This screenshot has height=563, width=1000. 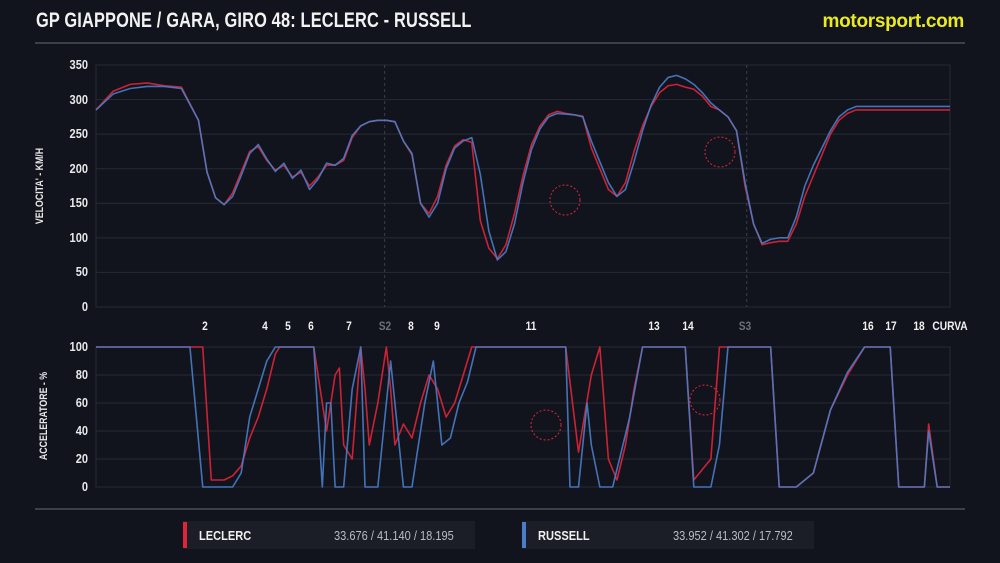 I want to click on corner-label: 11, so click(x=531, y=326).